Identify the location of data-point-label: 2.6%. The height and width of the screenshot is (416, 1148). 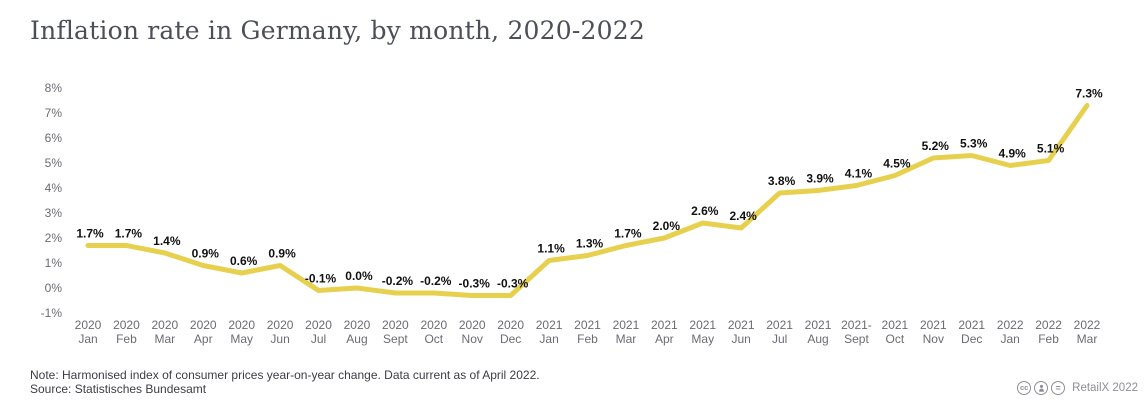
(705, 211).